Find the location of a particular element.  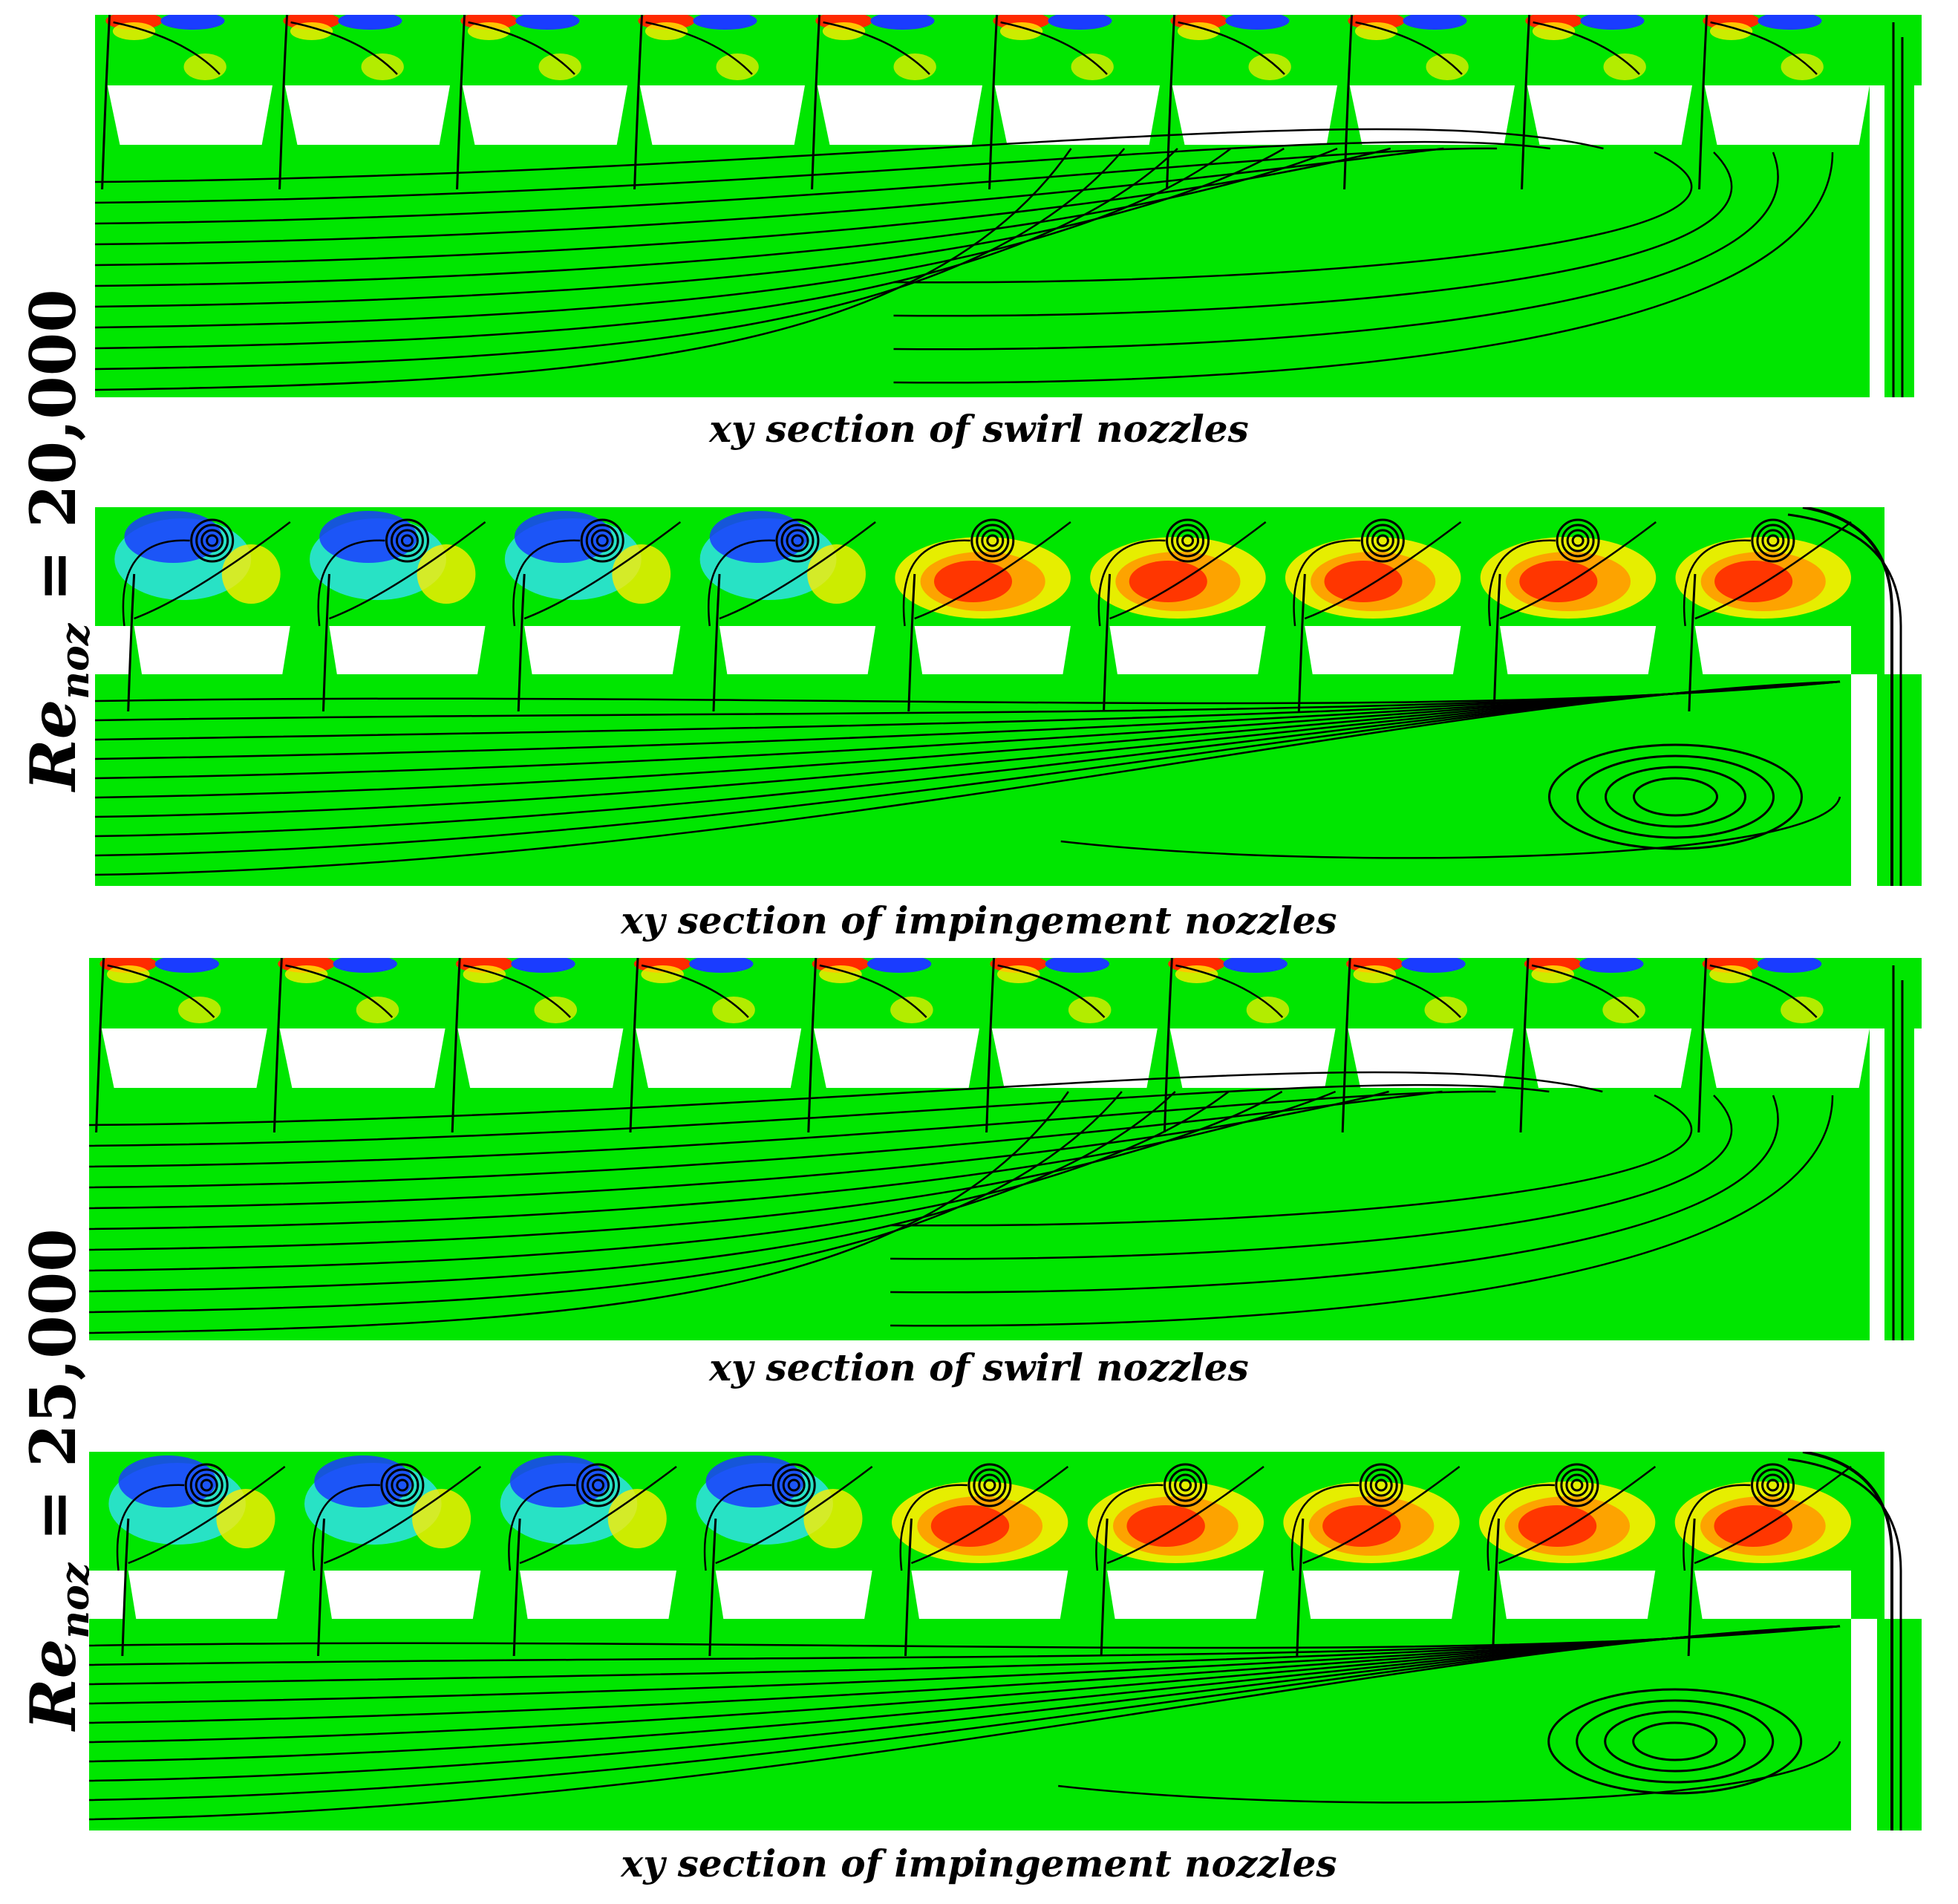

re-label-20000: Renoz = 20,000 is located at coordinates (57, 540).